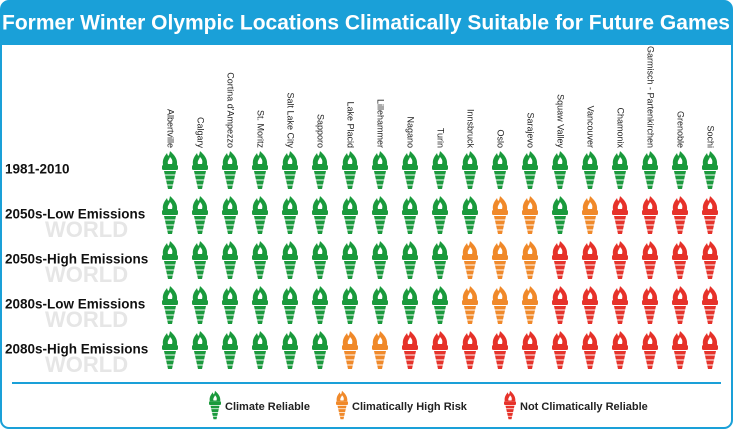  Describe the element at coordinates (75, 304) in the screenshot. I see `row-label: 2080s-Low Emissions` at that location.